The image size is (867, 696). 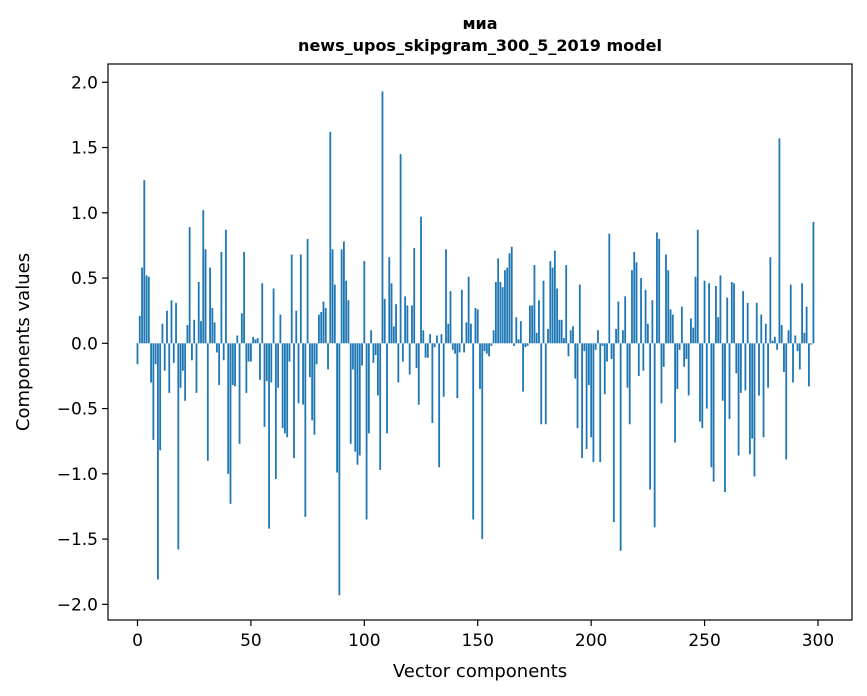 I want to click on x-tick-label-150: 150, so click(x=478, y=641).